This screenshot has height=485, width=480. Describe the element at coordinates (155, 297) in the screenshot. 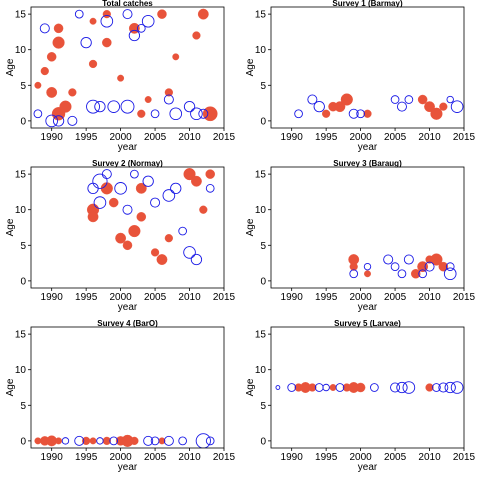

I see `x-tick-label: 2005` at that location.